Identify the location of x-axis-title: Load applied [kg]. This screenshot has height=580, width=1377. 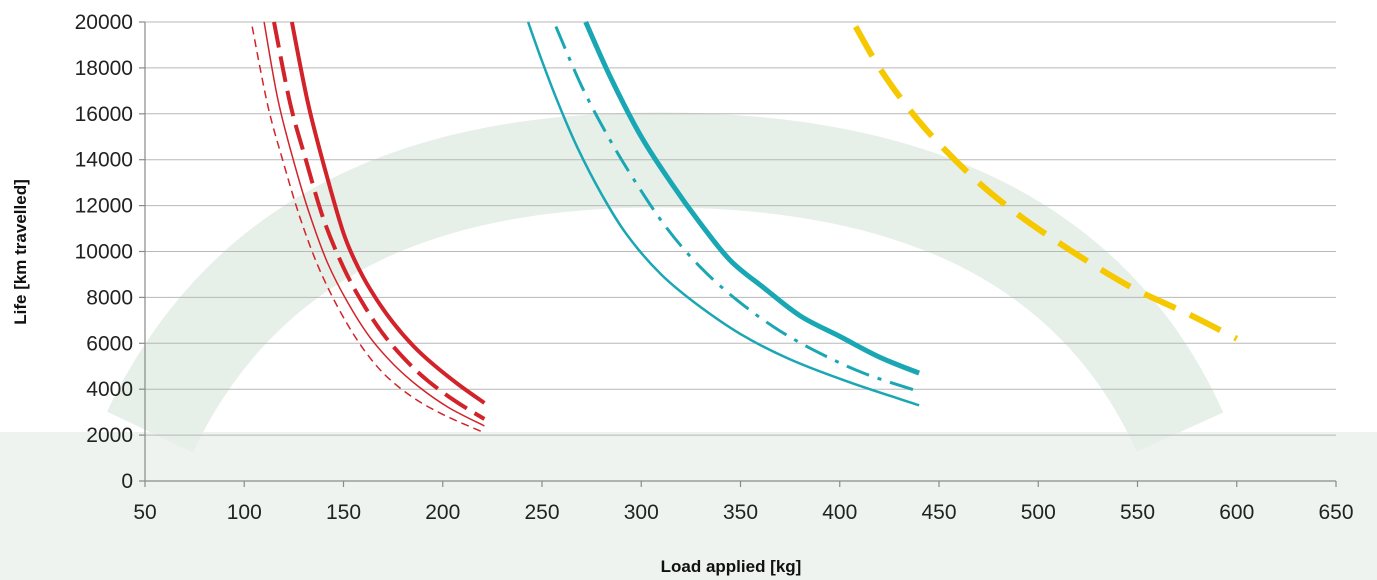
(731, 566).